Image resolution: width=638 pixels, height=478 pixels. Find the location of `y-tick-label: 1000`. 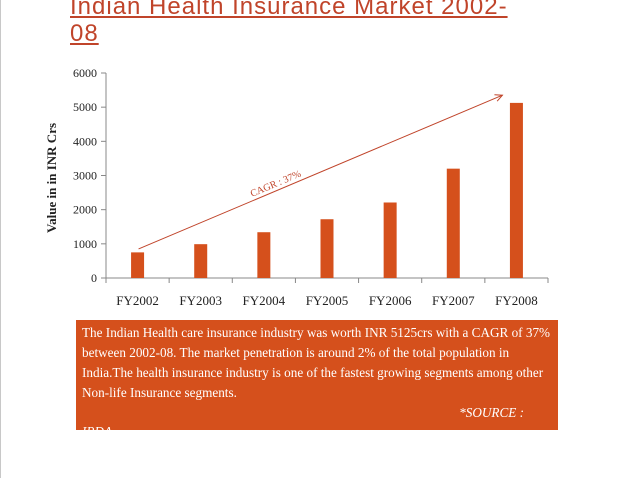

y-tick-label: 1000 is located at coordinates (85, 244).